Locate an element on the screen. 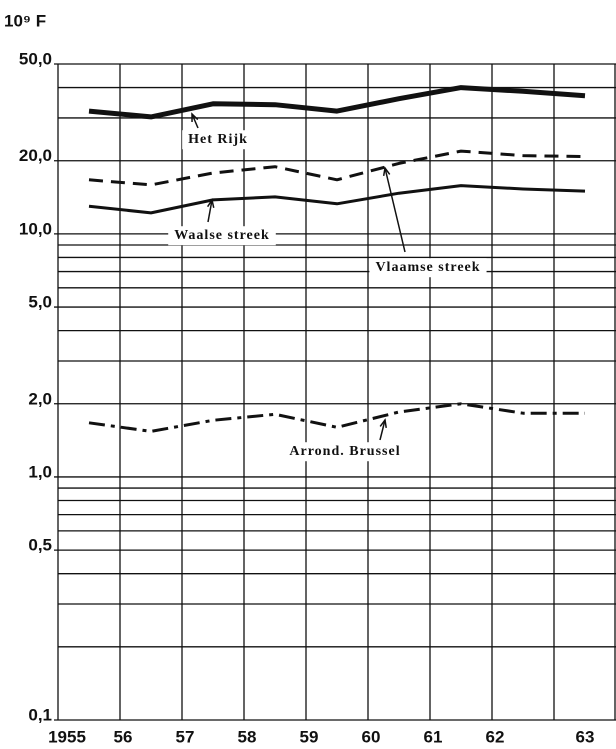 The image size is (616, 749). x-tick-label: 58 is located at coordinates (247, 736).